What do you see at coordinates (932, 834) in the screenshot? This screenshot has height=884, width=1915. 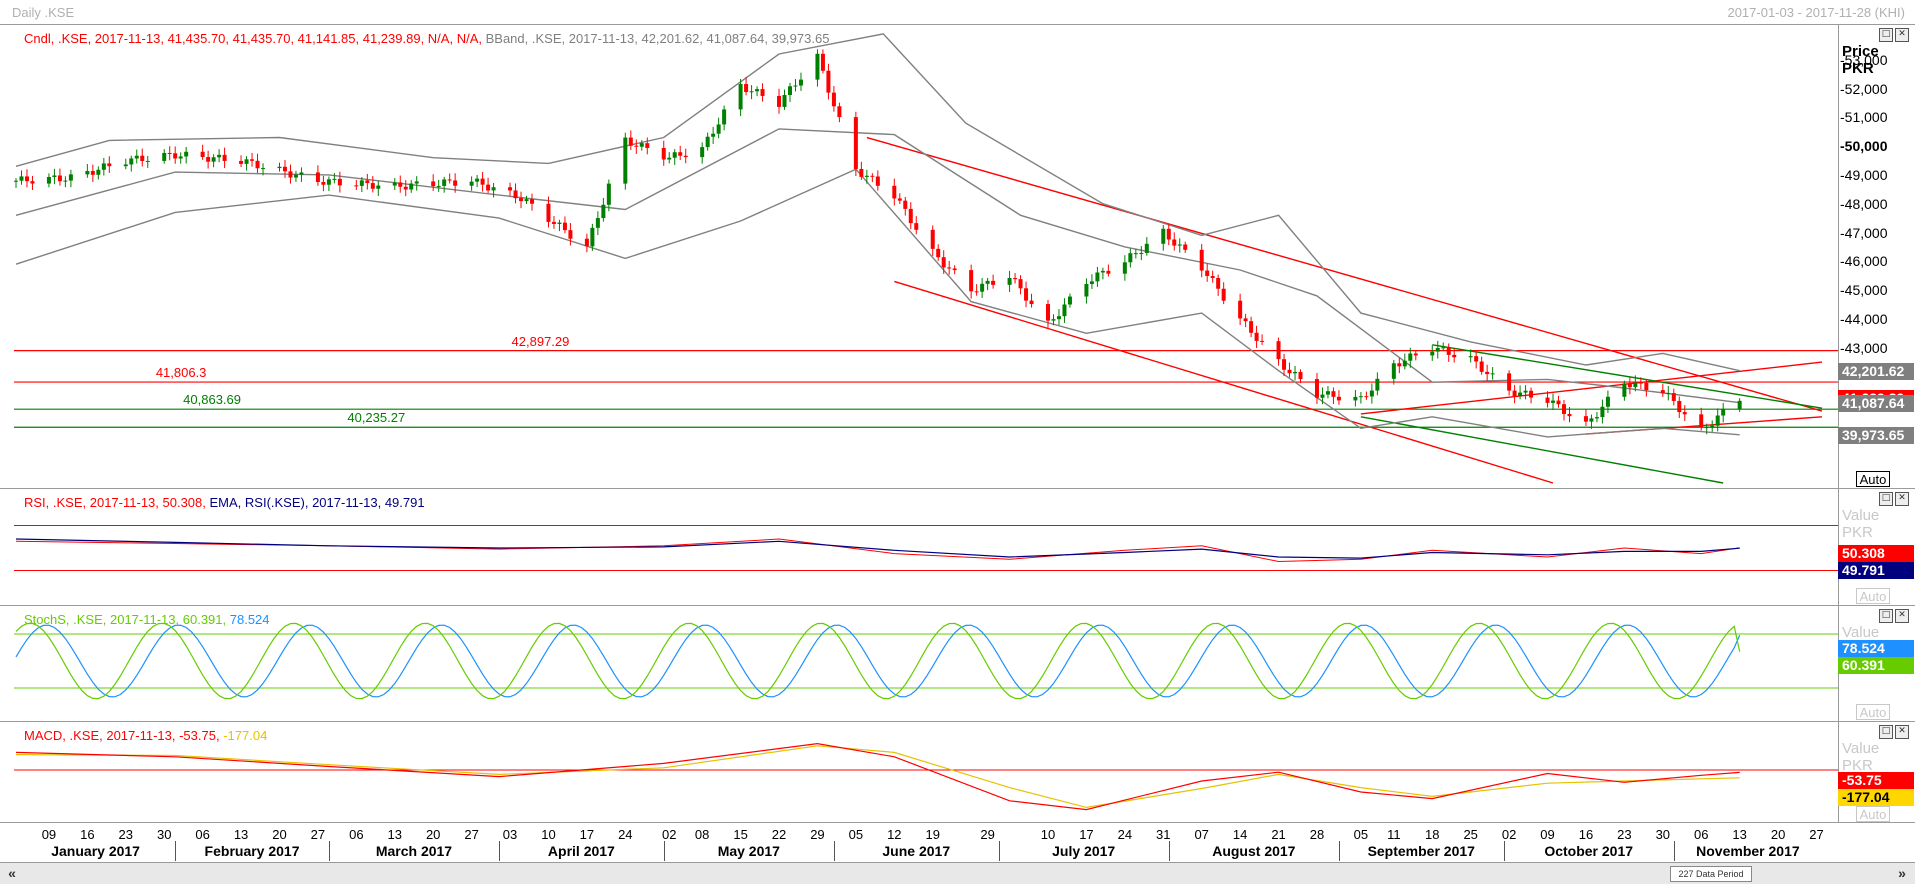 I see `x-day-tick: 19` at bounding box center [932, 834].